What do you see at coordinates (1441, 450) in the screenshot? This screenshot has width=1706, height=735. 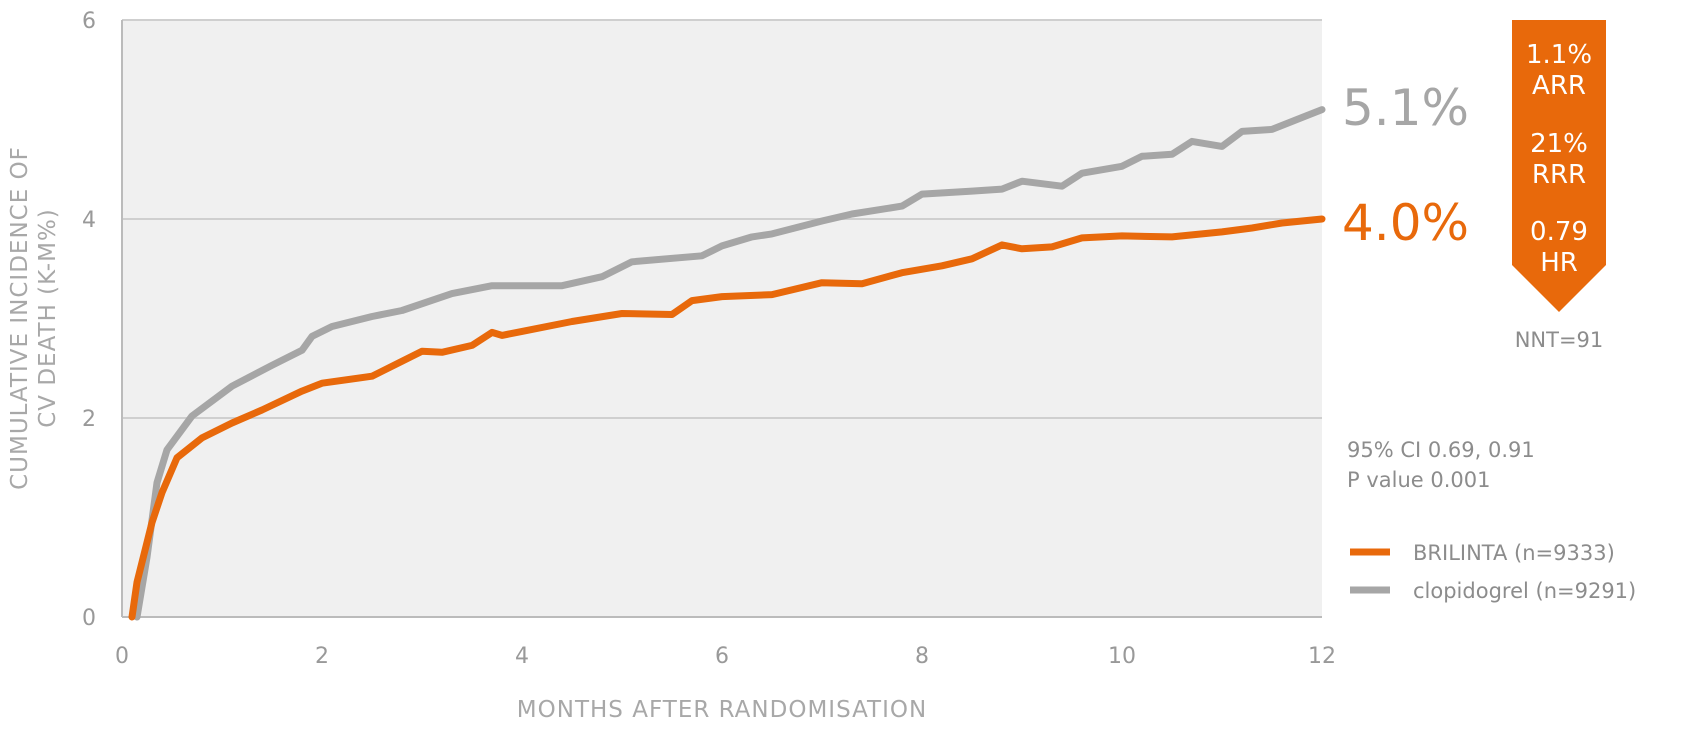 I see `confidence-interval: 95% CI 0.69, 0.91` at bounding box center [1441, 450].